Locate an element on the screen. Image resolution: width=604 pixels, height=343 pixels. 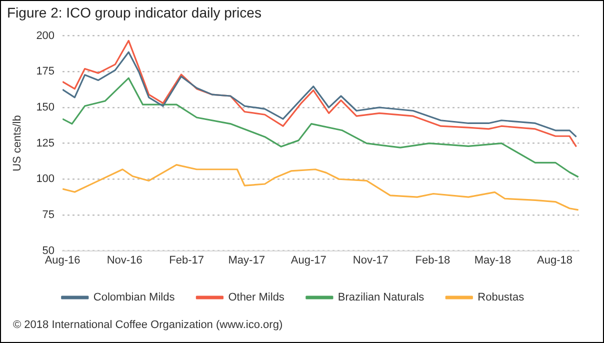
y-tick-label: 100 is located at coordinates (45, 179).